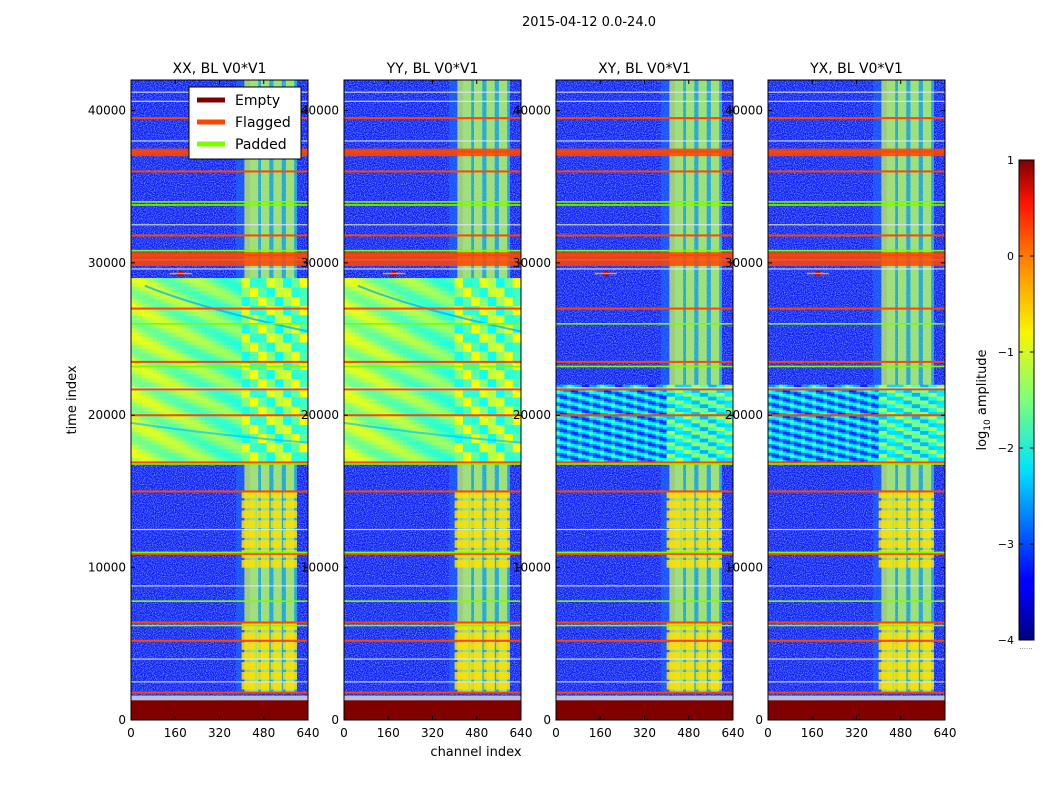 This screenshot has width=1050, height=804. What do you see at coordinates (432, 681) in the screenshot?
I see `gap-row` at bounding box center [432, 681].